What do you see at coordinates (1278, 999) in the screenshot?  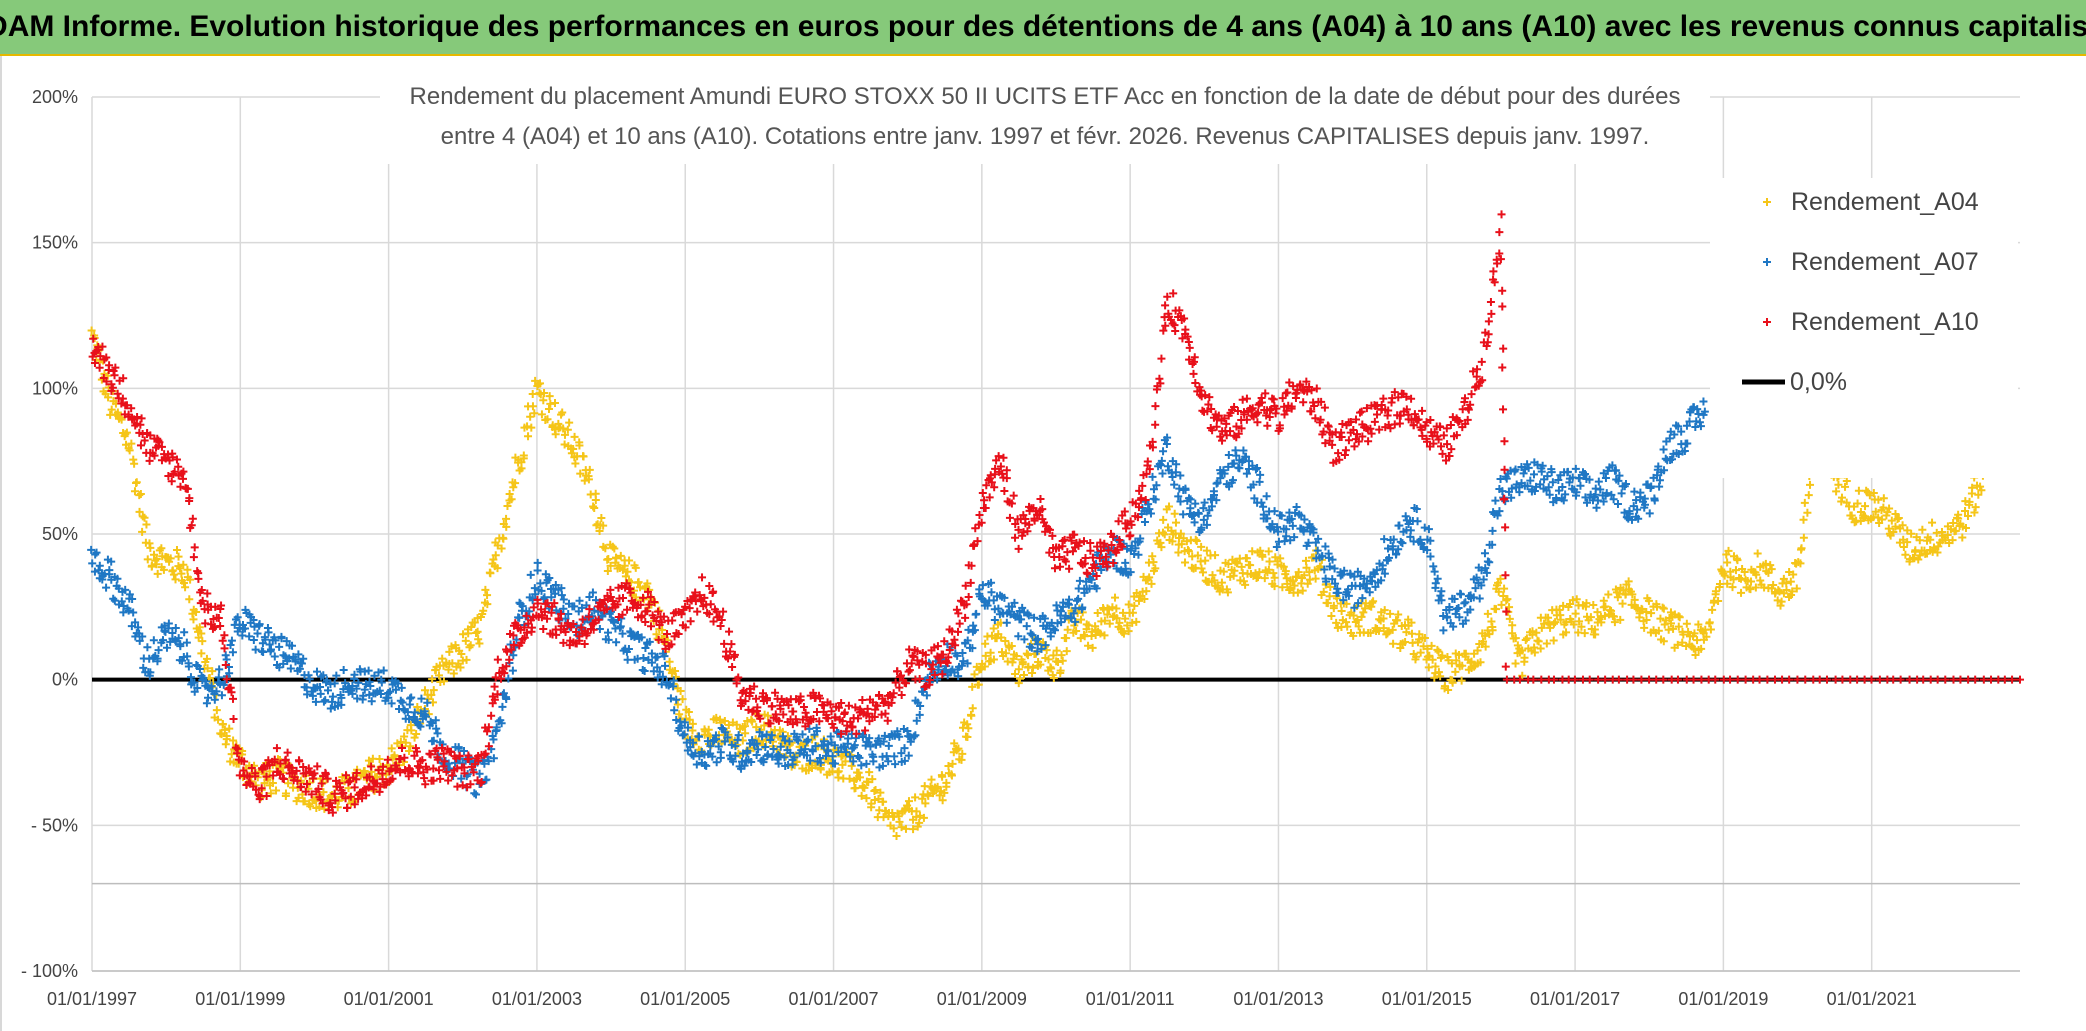 I see `x-tick-label: 01/01/2013` at bounding box center [1278, 999].